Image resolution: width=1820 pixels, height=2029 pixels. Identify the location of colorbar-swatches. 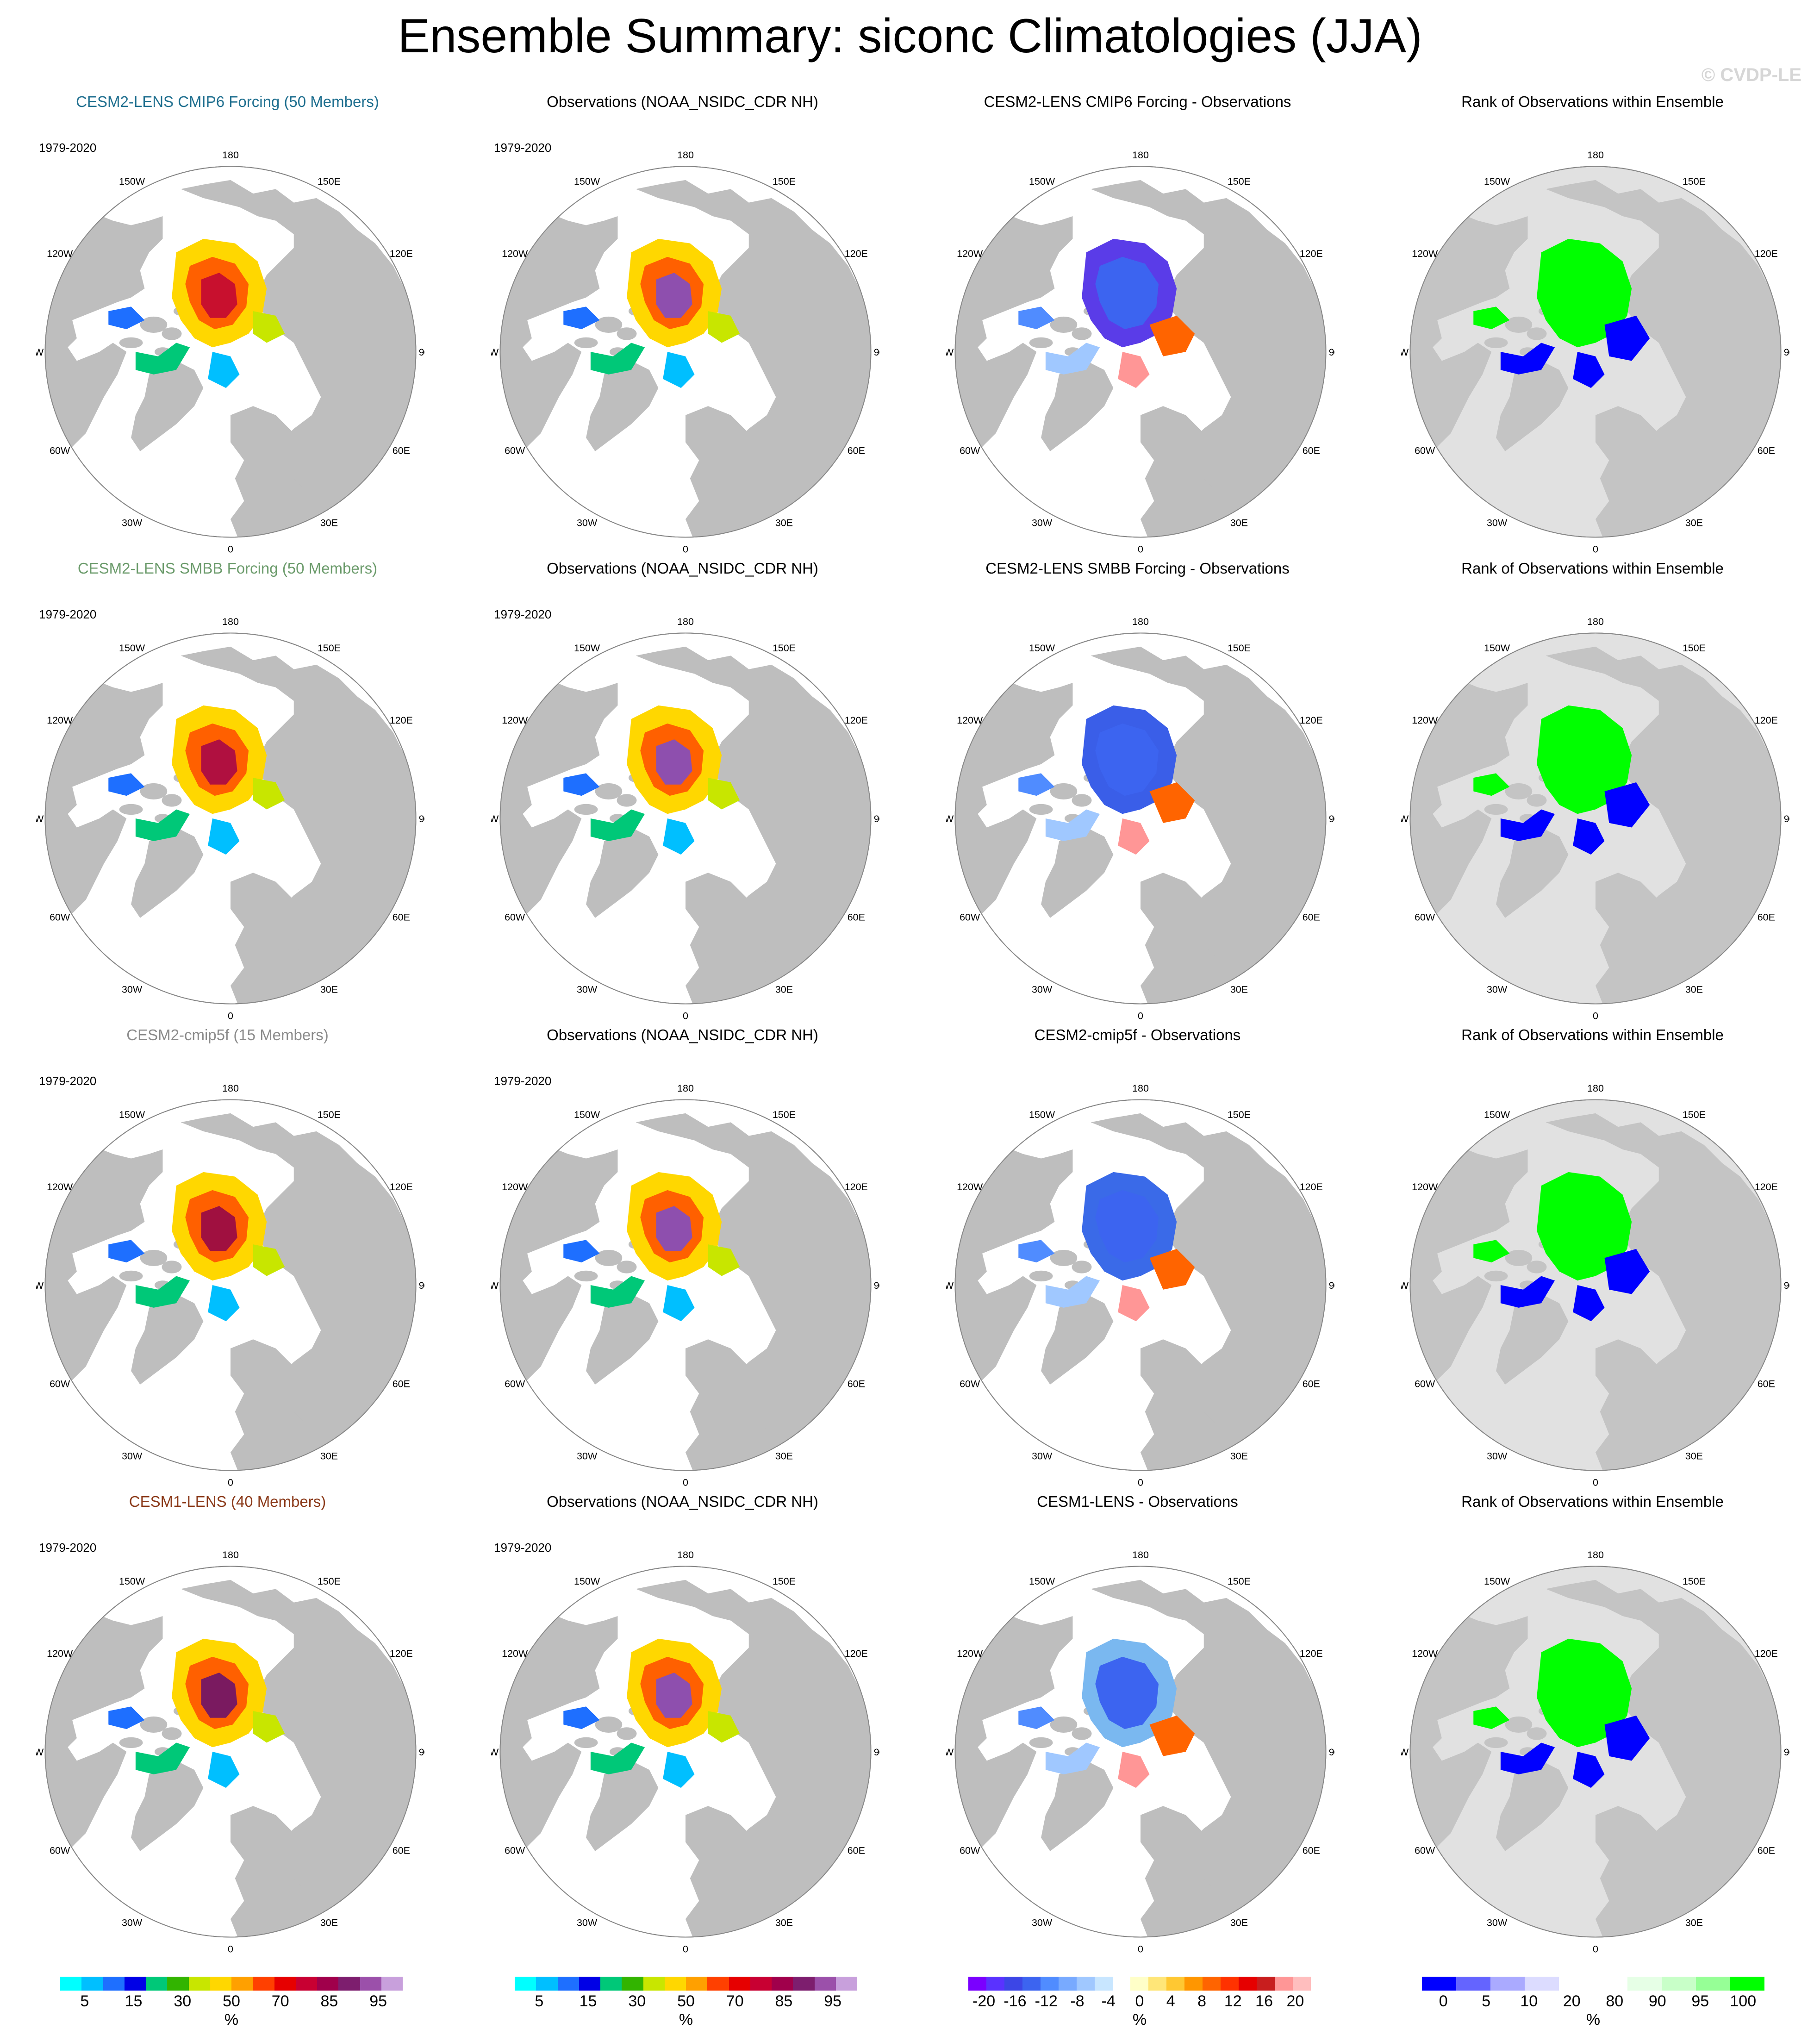
(1139, 1984).